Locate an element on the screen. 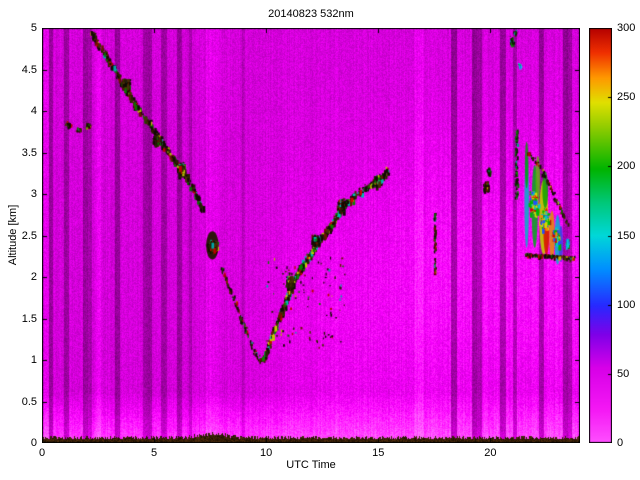  x-axis-label: UTC Time is located at coordinates (311, 465).